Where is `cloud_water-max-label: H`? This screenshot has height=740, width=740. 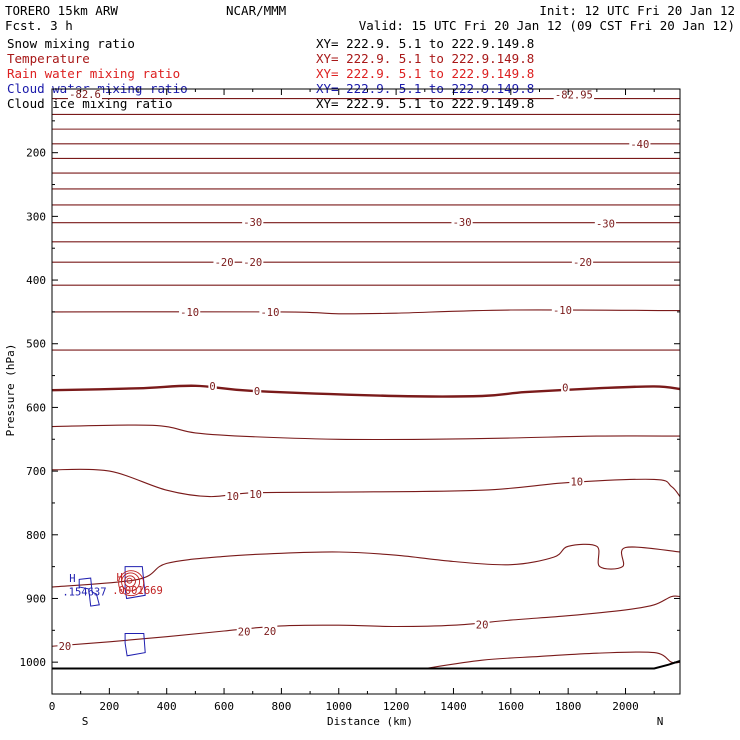 cloud_water-max-label: H is located at coordinates (72, 579).